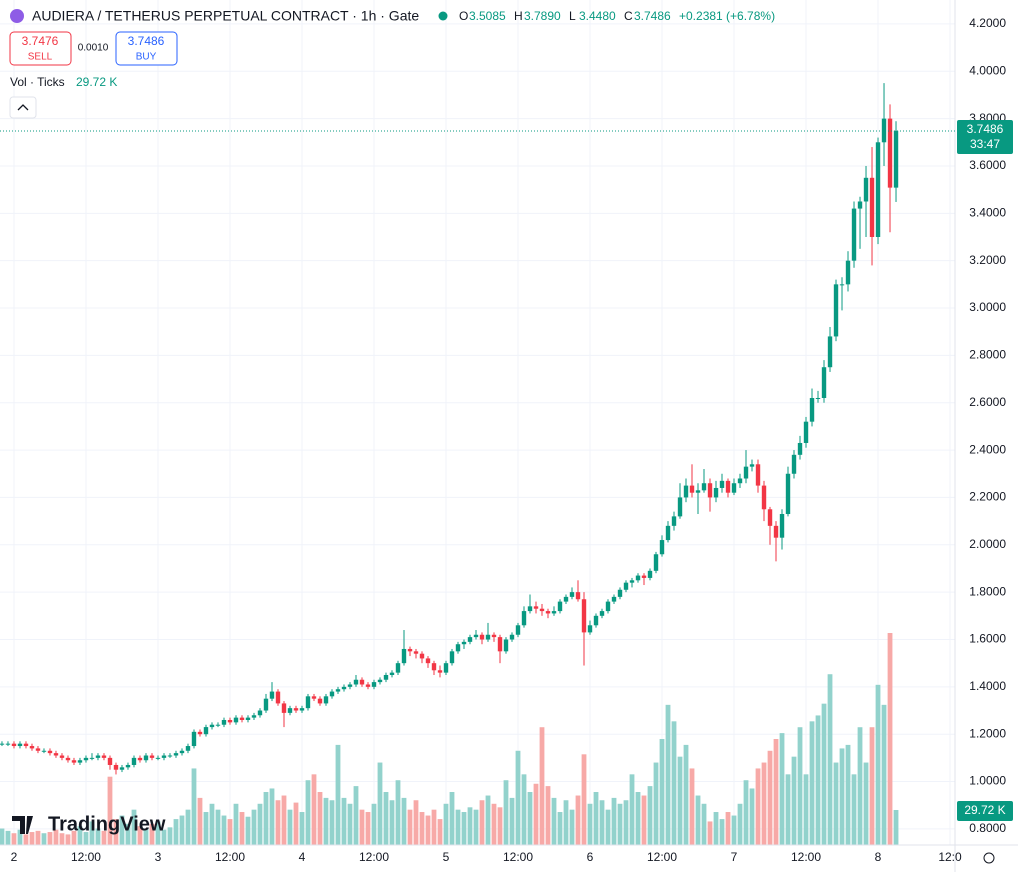 This screenshot has height=877, width=1018. Describe the element at coordinates (590, 857) in the screenshot. I see `x-tick-label: 6` at that location.